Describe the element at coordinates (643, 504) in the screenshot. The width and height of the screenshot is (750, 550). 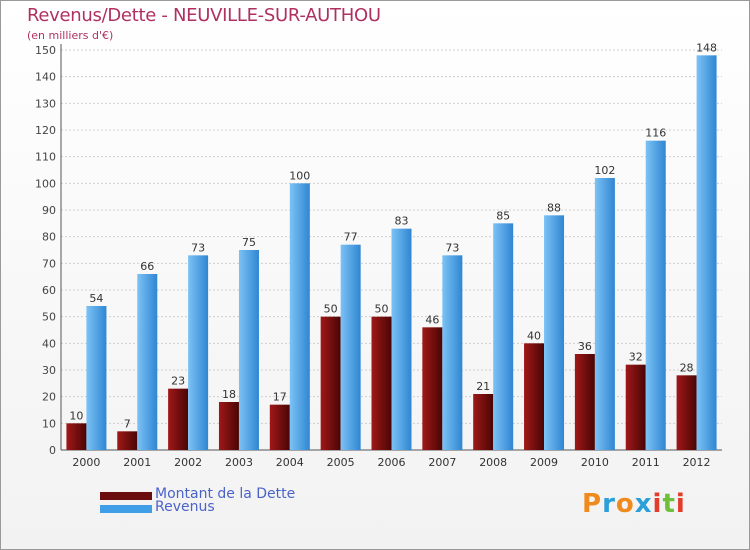
I see `logo-letter: x` at that location.